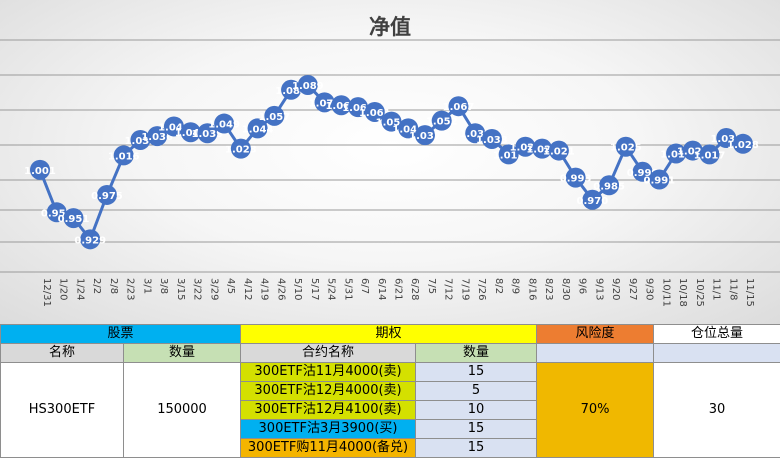 Image resolution: width=780 pixels, height=461 pixels. I want to click on group-header-row: 股票 期权 风险度 仓位总量, so click(390, 334).